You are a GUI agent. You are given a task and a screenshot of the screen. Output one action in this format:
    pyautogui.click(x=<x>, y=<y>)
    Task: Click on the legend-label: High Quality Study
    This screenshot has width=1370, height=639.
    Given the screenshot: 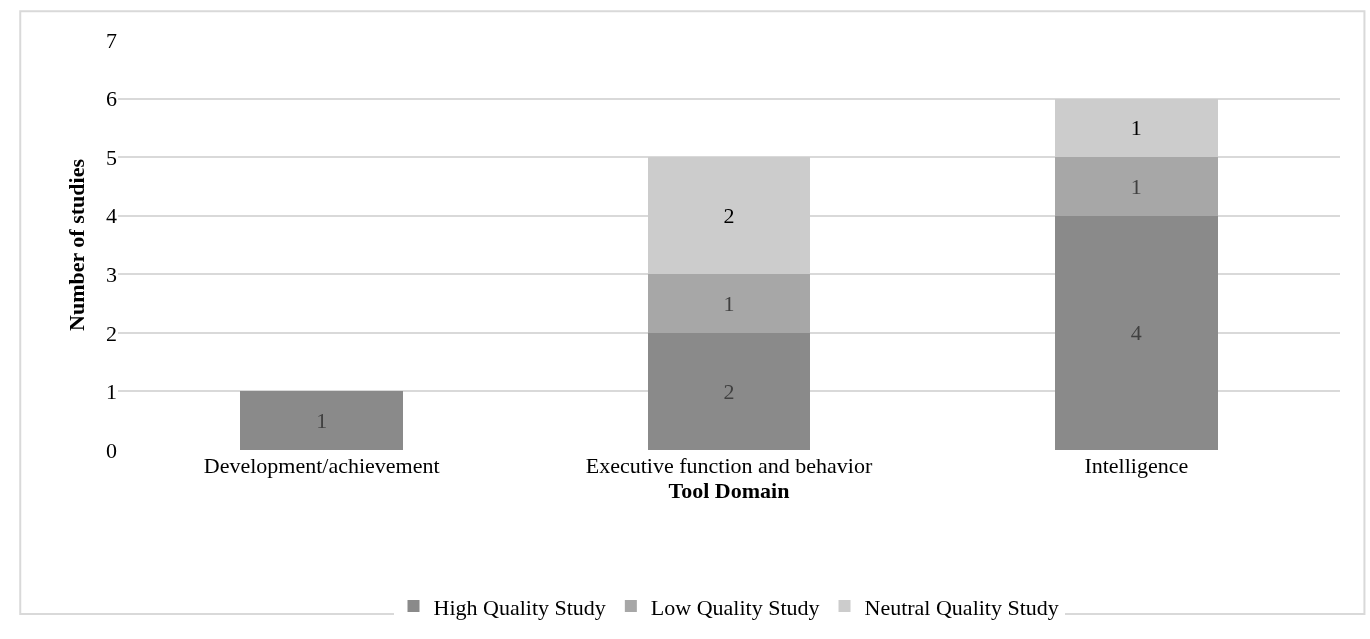 What is the action you would take?
    pyautogui.click(x=519, y=607)
    